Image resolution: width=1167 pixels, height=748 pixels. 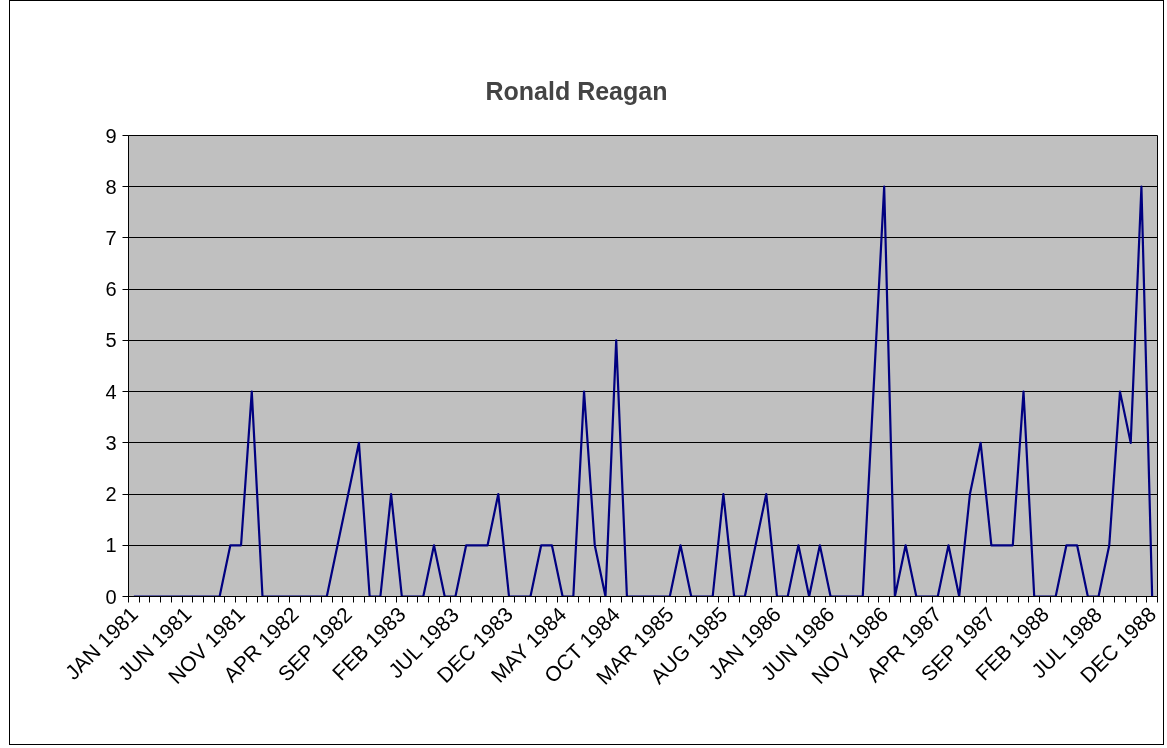 I want to click on y-tick-label: 8, so click(x=111, y=186).